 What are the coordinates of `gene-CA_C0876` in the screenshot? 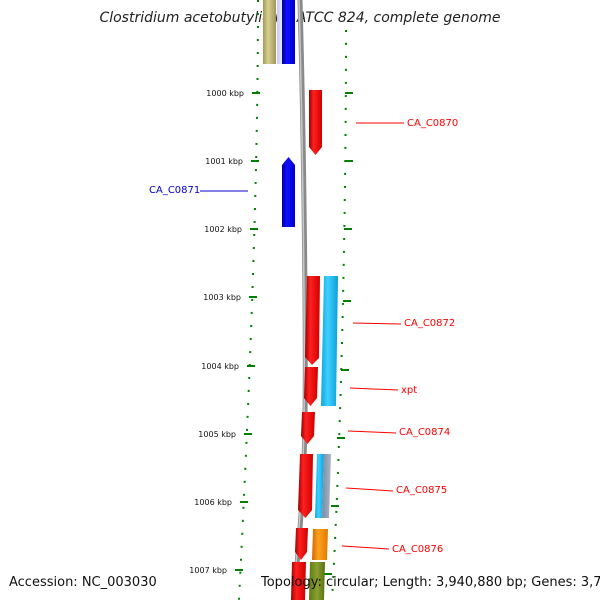 It's located at (301, 544).